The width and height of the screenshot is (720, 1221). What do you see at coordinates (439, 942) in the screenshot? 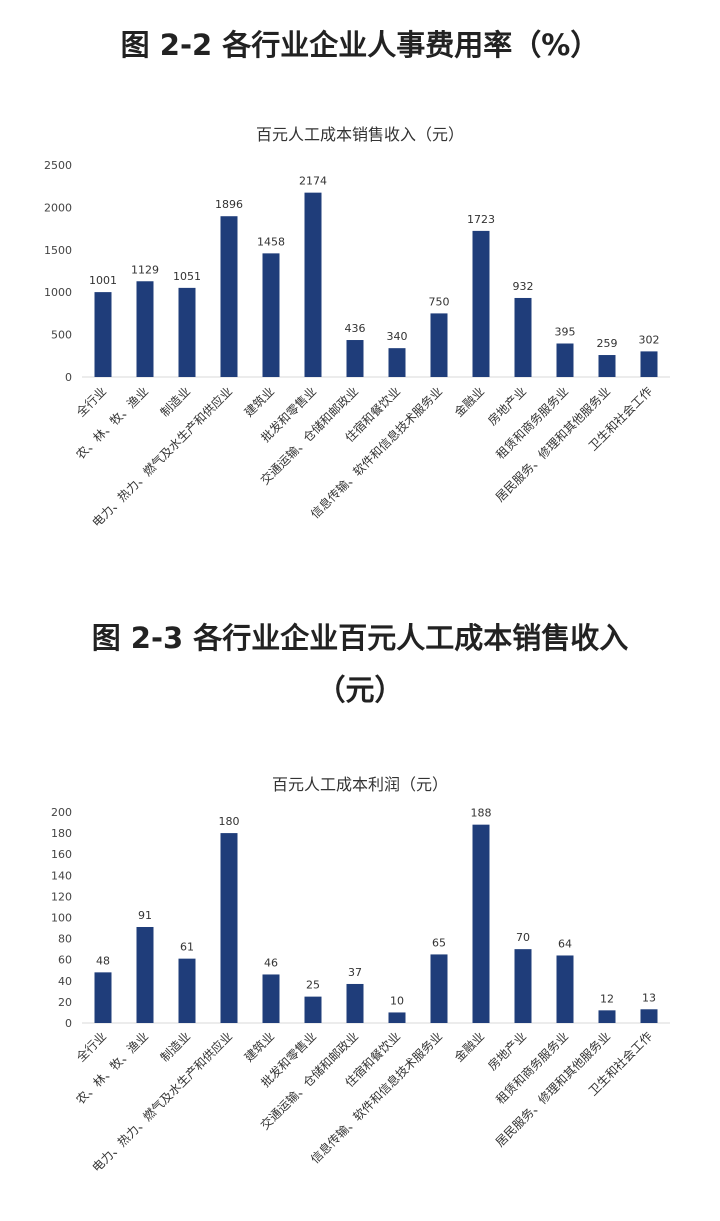
I see `c2-data-label: 65` at bounding box center [439, 942].